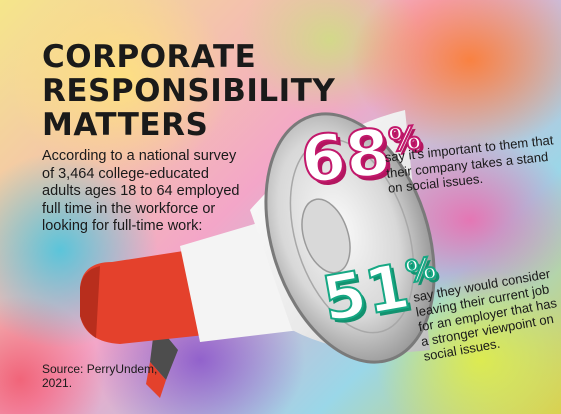 This screenshot has width=561, height=414. I want to click on page-title: CORPORATE RESPONSIBILITY MATTERS, so click(188, 91).